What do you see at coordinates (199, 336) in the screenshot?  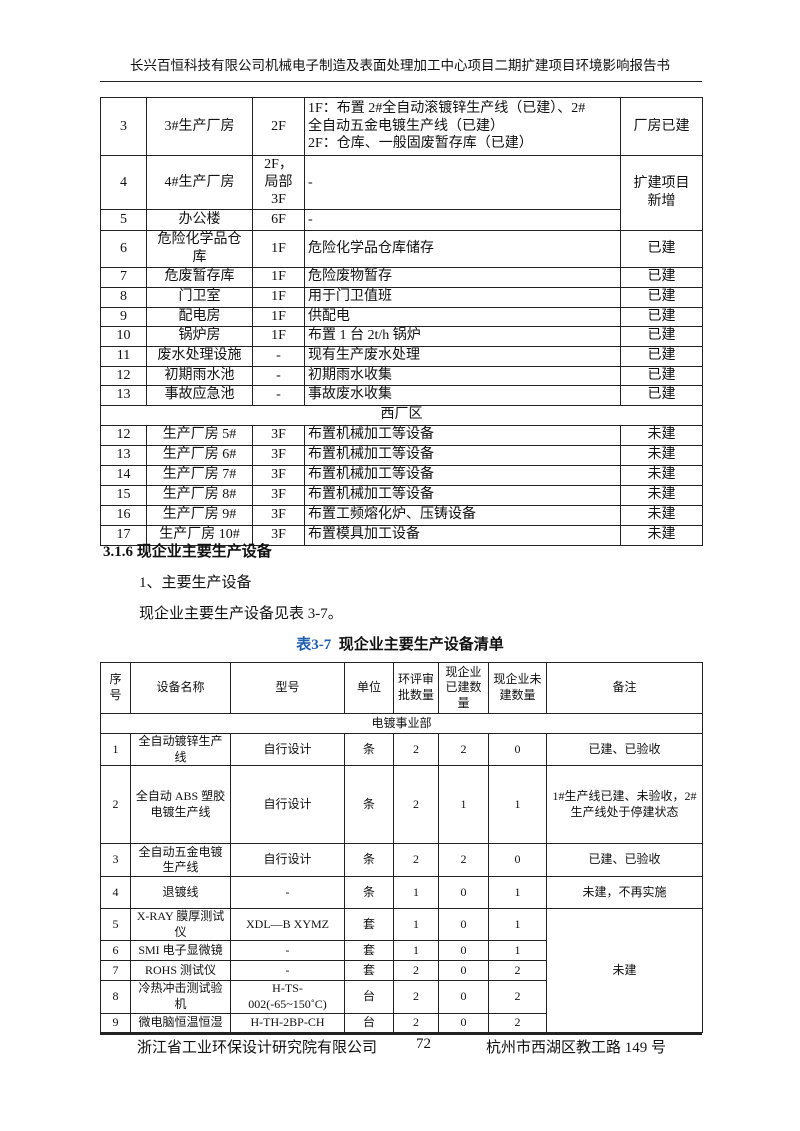 I see `table-cell: 锅炉房` at bounding box center [199, 336].